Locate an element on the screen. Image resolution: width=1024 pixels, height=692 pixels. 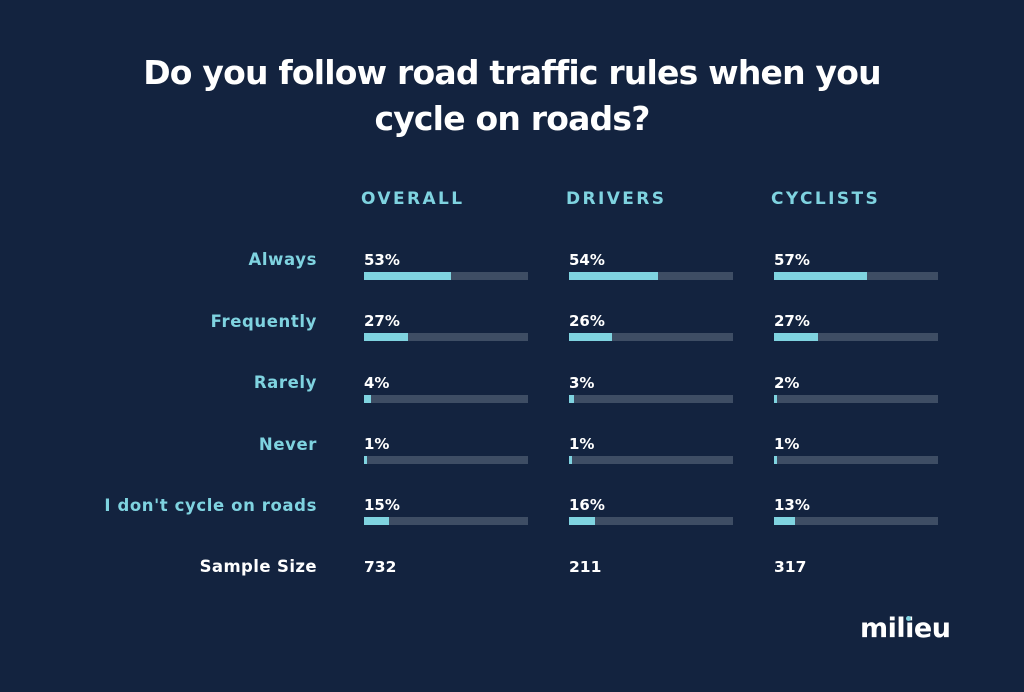
bar-cell-overall-i-don-t-cycle-on-roads: 15% is located at coordinates (446, 510).